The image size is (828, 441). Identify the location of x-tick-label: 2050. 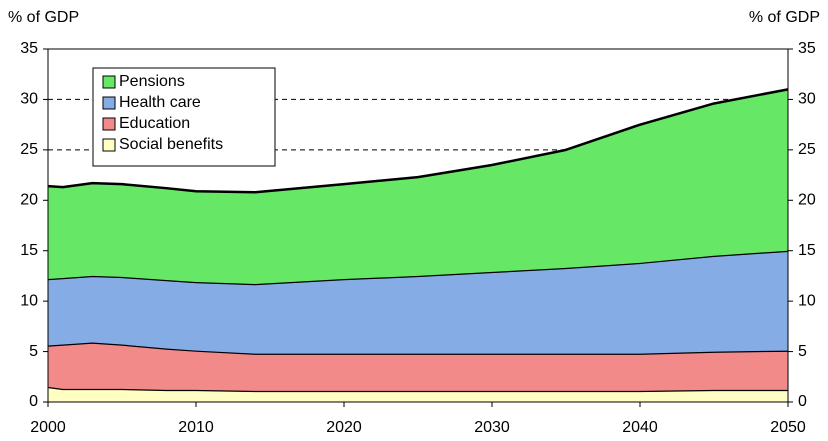
(788, 427).